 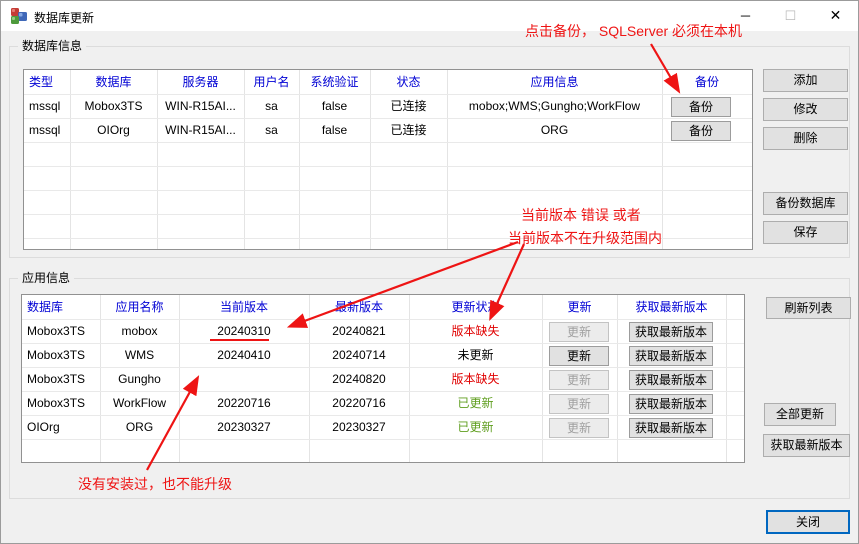 I want to click on app-row0-name: mobox, so click(x=139, y=331).